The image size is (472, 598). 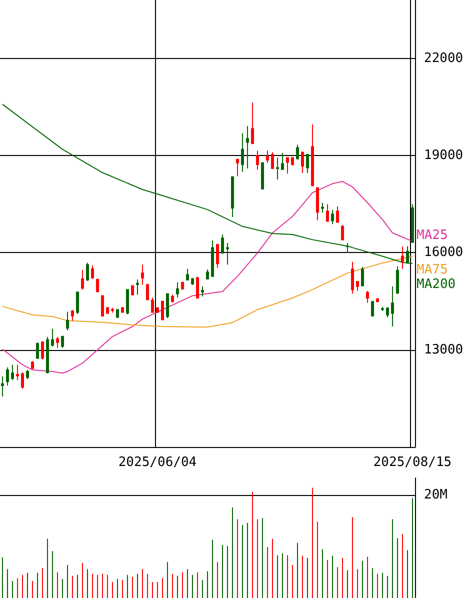 What do you see at coordinates (207, 292) in the screenshot?
I see `line-series` at bounding box center [207, 292].